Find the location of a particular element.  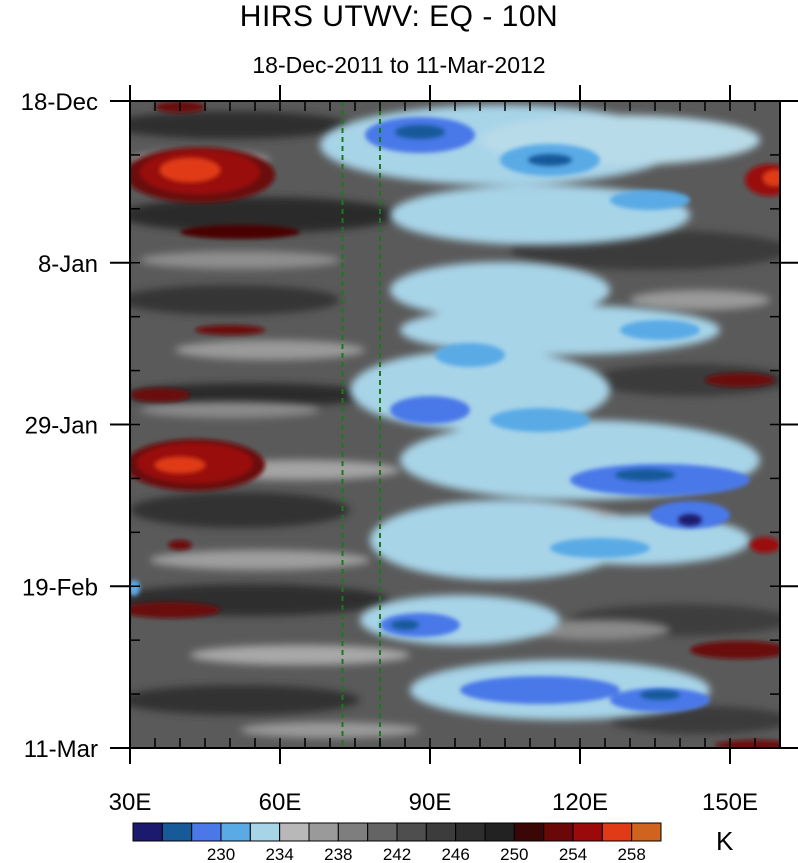

colorbar-label: 250 is located at coordinates (514, 854).